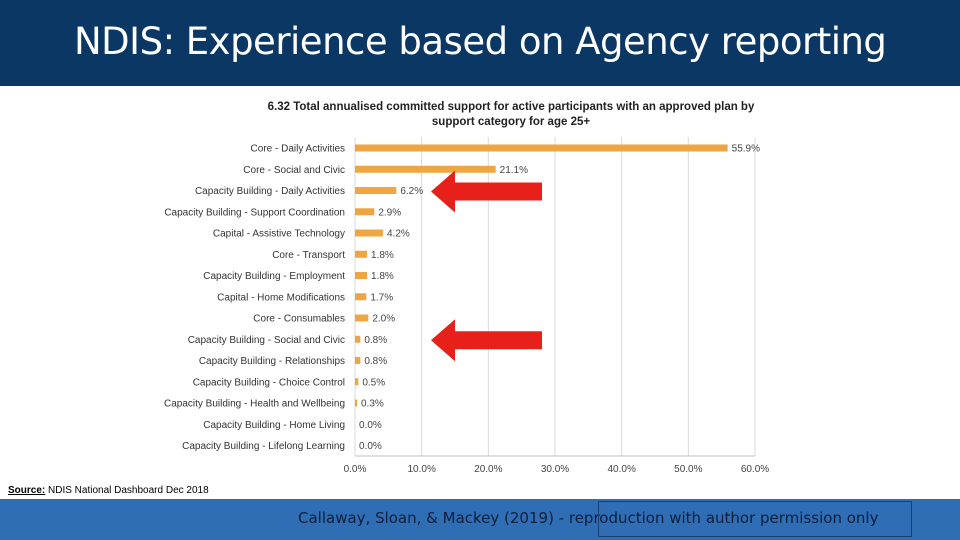  I want to click on bar-value-label: 2.9%, so click(389, 212).